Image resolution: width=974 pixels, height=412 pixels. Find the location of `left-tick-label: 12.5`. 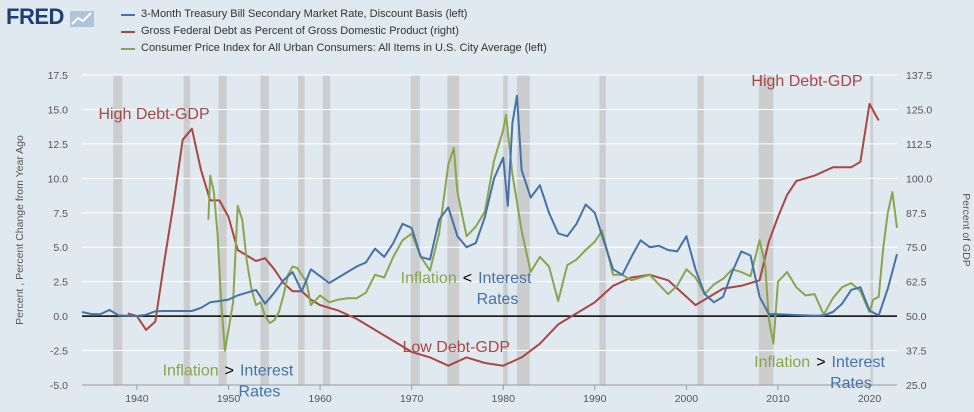

left-tick-label: 12.5 is located at coordinates (58, 145).